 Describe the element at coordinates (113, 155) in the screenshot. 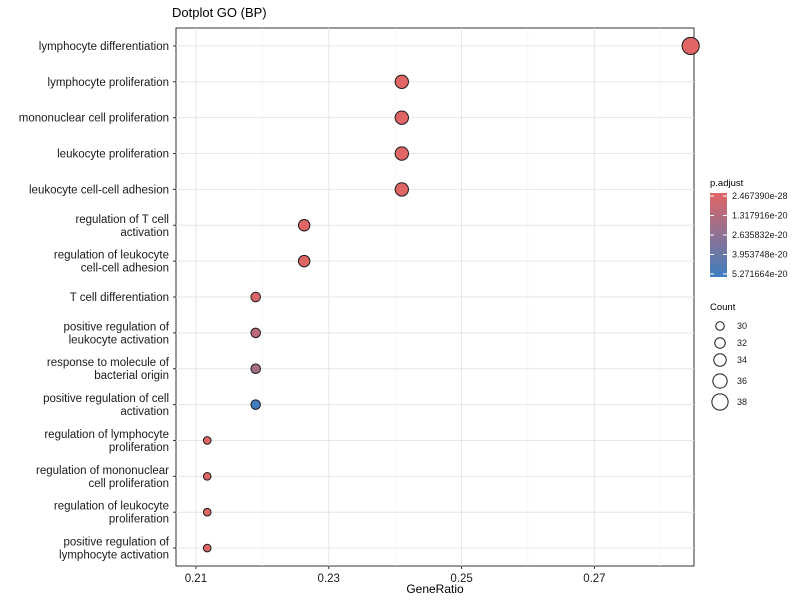

I see `y-tick-label: leukocyte proliferation` at that location.